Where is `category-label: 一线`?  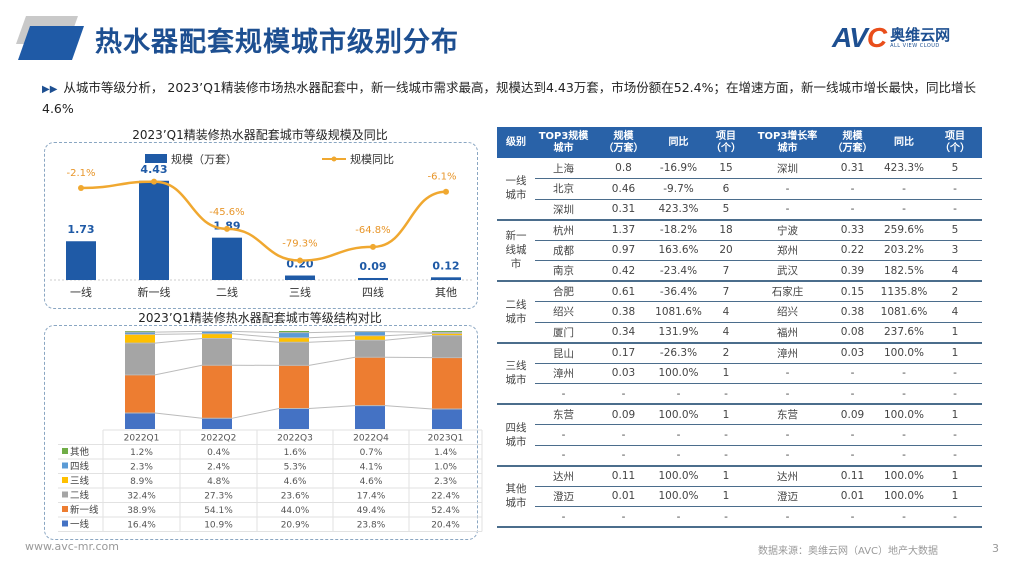
category-label: 一线 is located at coordinates (81, 292).